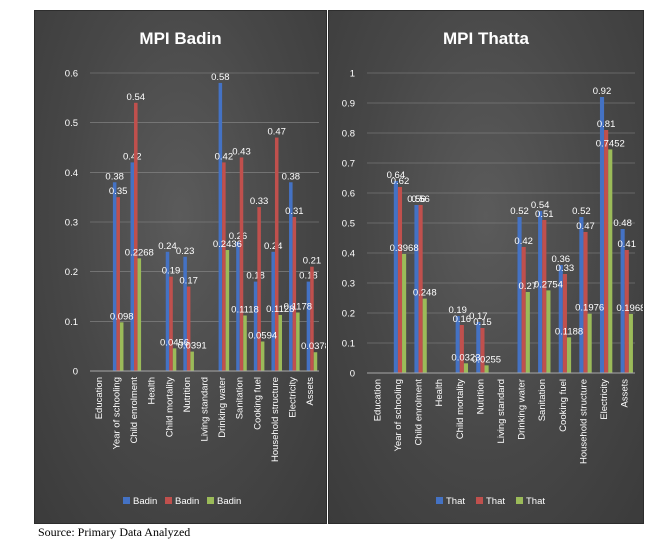 The height and width of the screenshot is (542, 663). Describe the element at coordinates (569, 355) in the screenshot. I see `bar-c1-s2-cooking-fuel` at that location.